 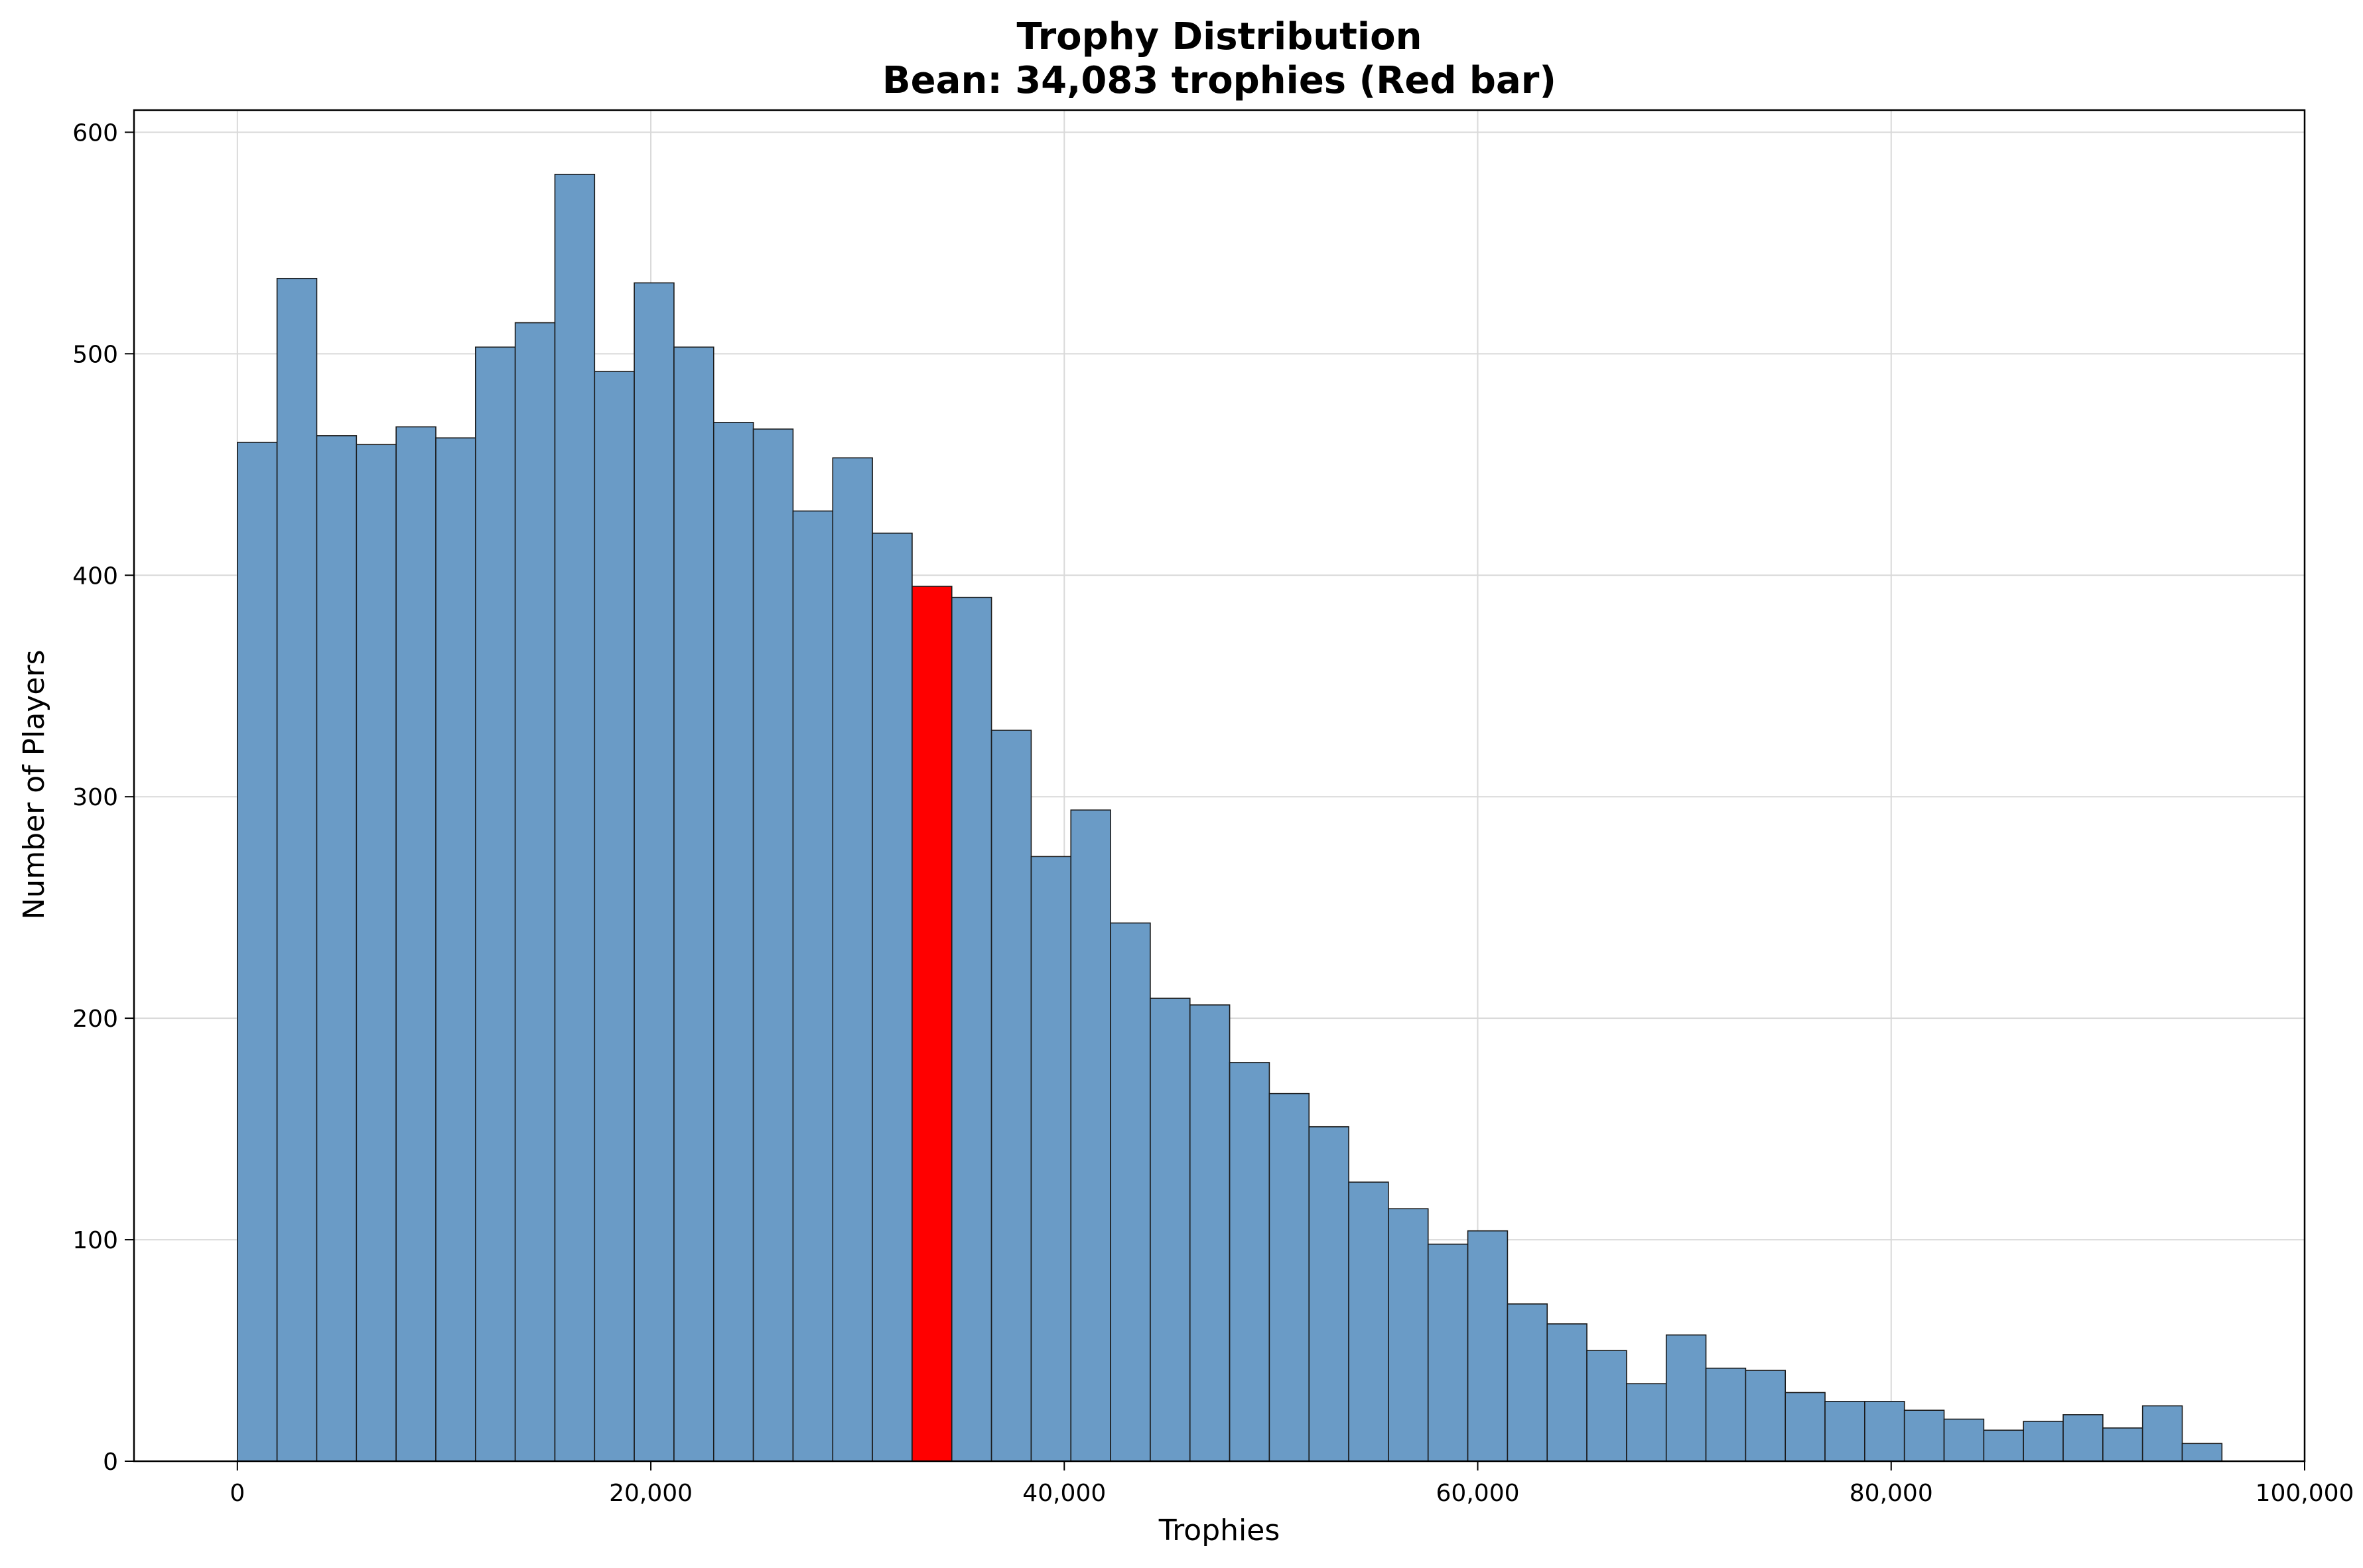 I want to click on y-axis-ticks: 0 100 200 300 400 500 600, so click(x=103, y=797).